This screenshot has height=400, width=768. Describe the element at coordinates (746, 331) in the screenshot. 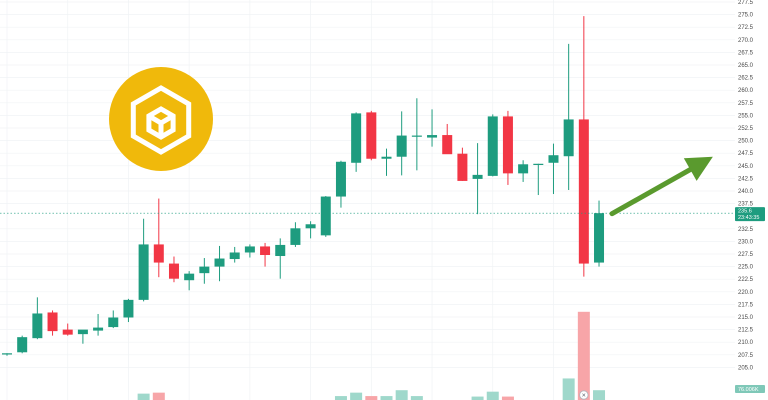

I see `y-tick-label: 212.5` at that location.